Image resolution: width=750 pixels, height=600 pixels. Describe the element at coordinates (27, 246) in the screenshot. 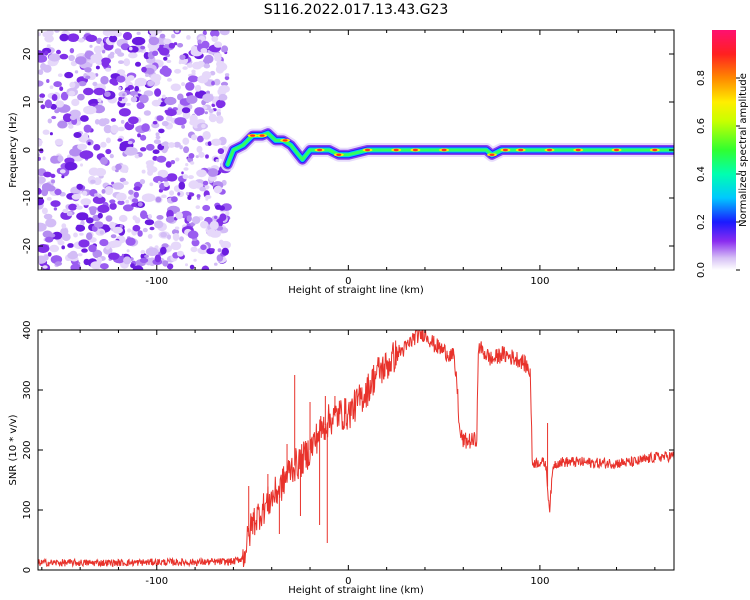

I see `y-tick-label: -20` at that location.